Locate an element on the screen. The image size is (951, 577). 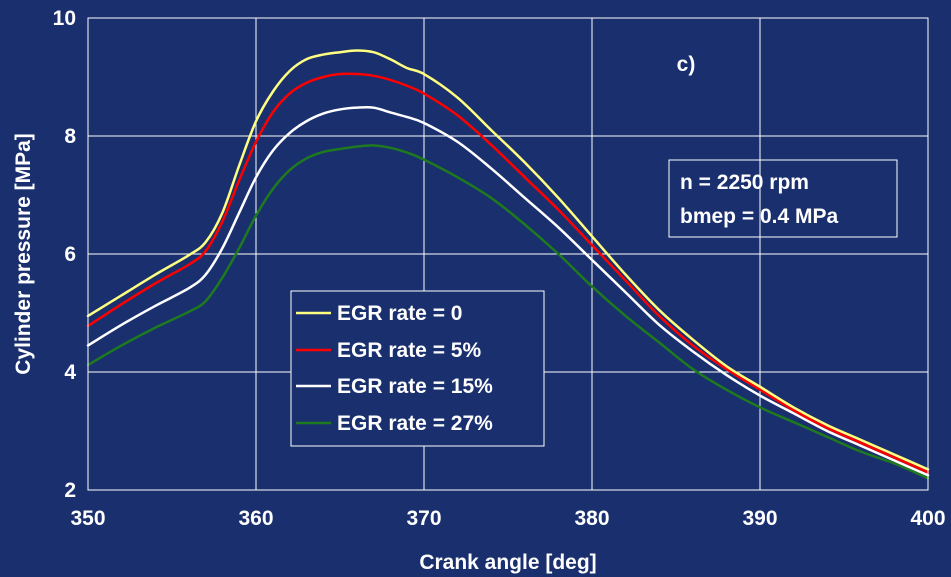
operating-condition-frame is located at coordinates (783, 198).